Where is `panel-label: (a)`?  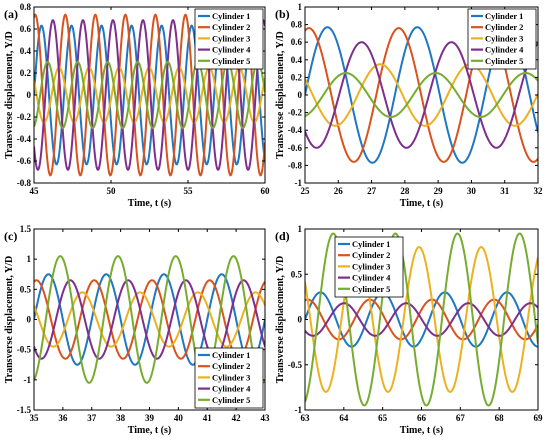 panel-label: (a) is located at coordinates (11, 14).